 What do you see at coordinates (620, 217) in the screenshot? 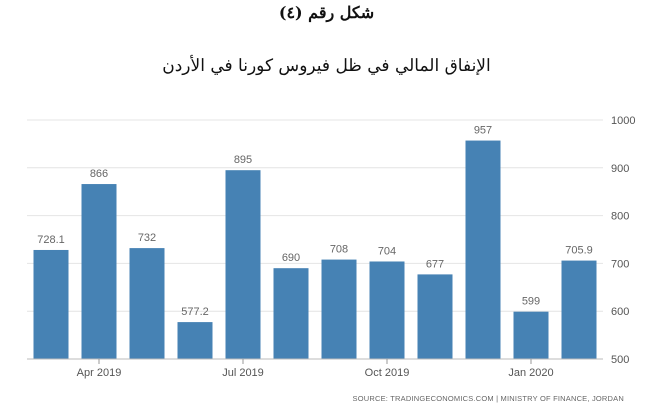
I see `y-tick-label: 800` at bounding box center [620, 217].